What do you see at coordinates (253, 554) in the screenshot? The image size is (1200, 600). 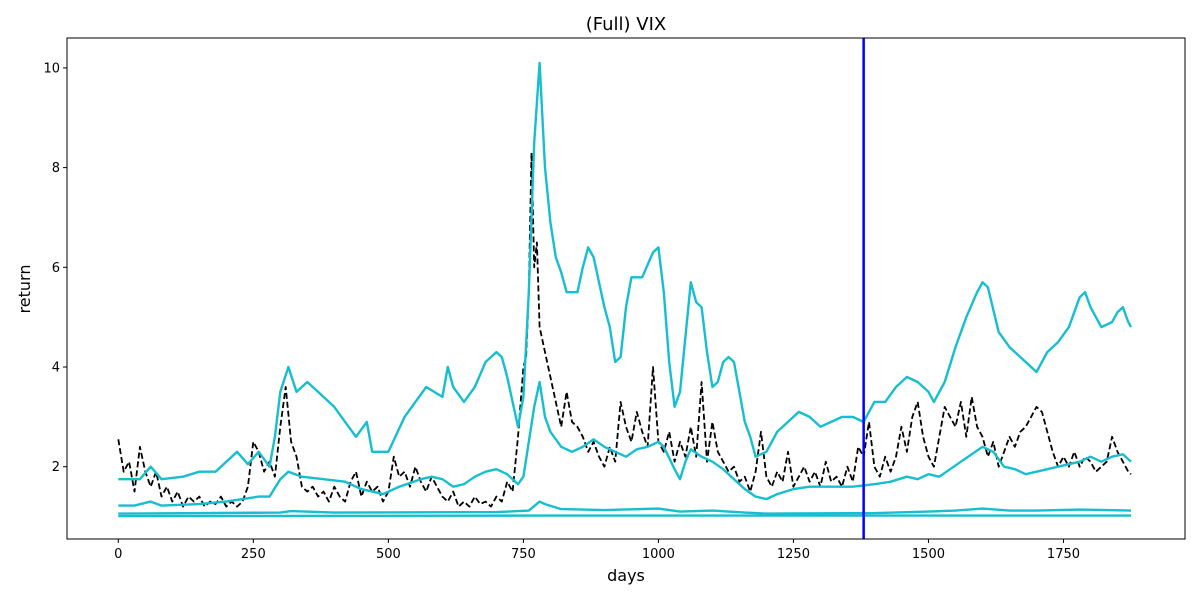 I see `x-tick-label: 250` at bounding box center [253, 554].